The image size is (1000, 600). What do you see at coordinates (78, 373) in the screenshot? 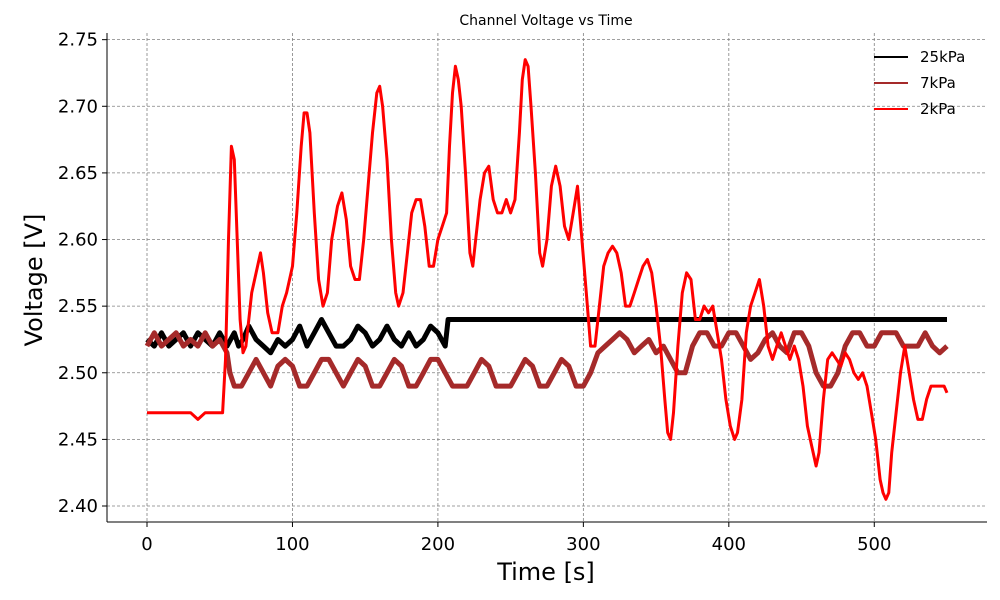
I see `y-tick-label: 2.50` at bounding box center [78, 373].